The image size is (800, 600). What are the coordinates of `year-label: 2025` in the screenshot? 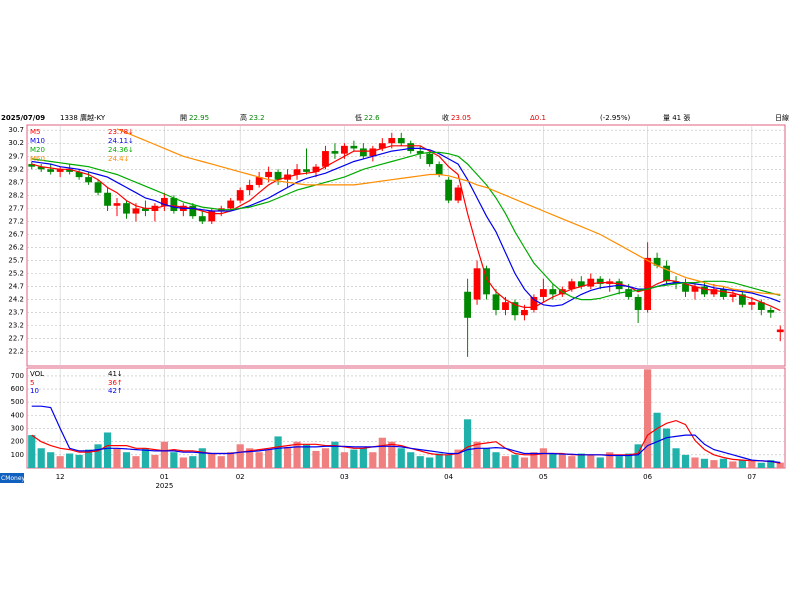 It's located at (164, 486).